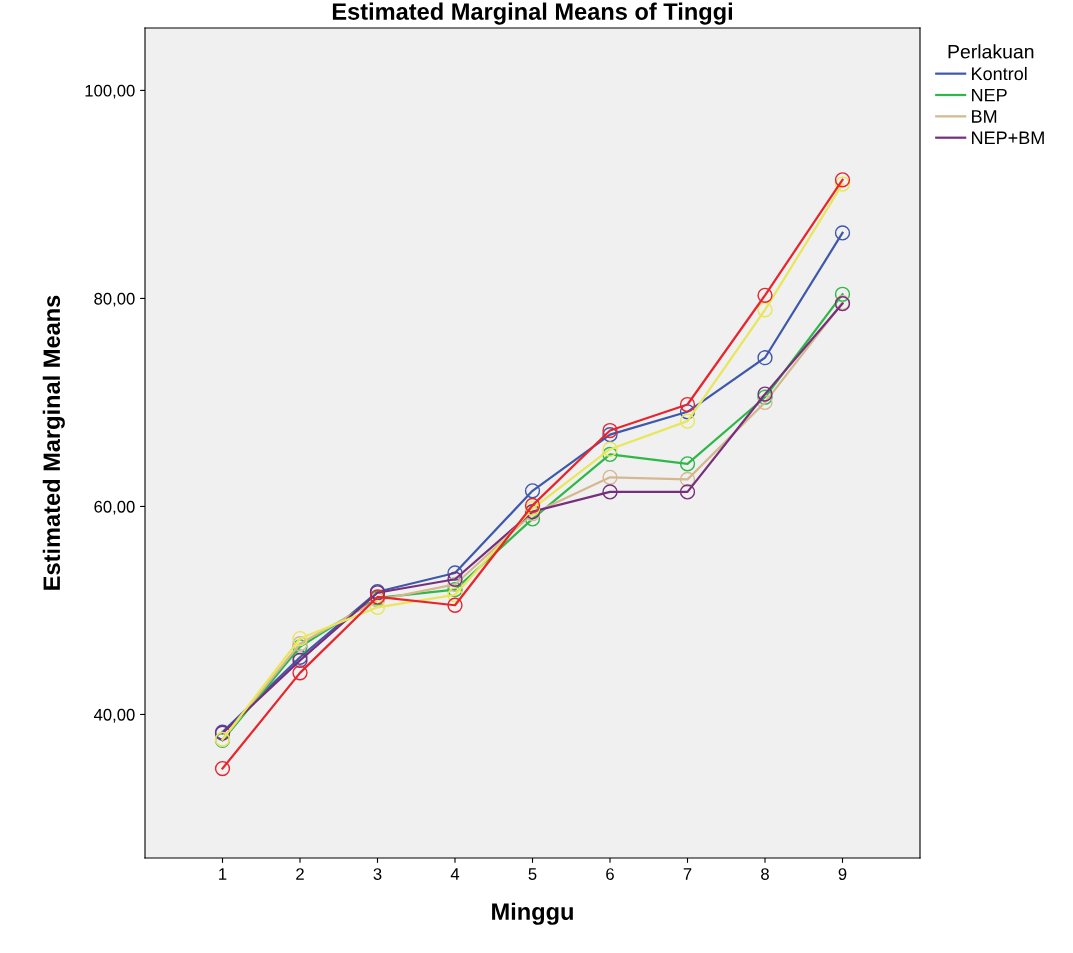  What do you see at coordinates (610, 874) in the screenshot?
I see `x-tick-label: 6` at bounding box center [610, 874].